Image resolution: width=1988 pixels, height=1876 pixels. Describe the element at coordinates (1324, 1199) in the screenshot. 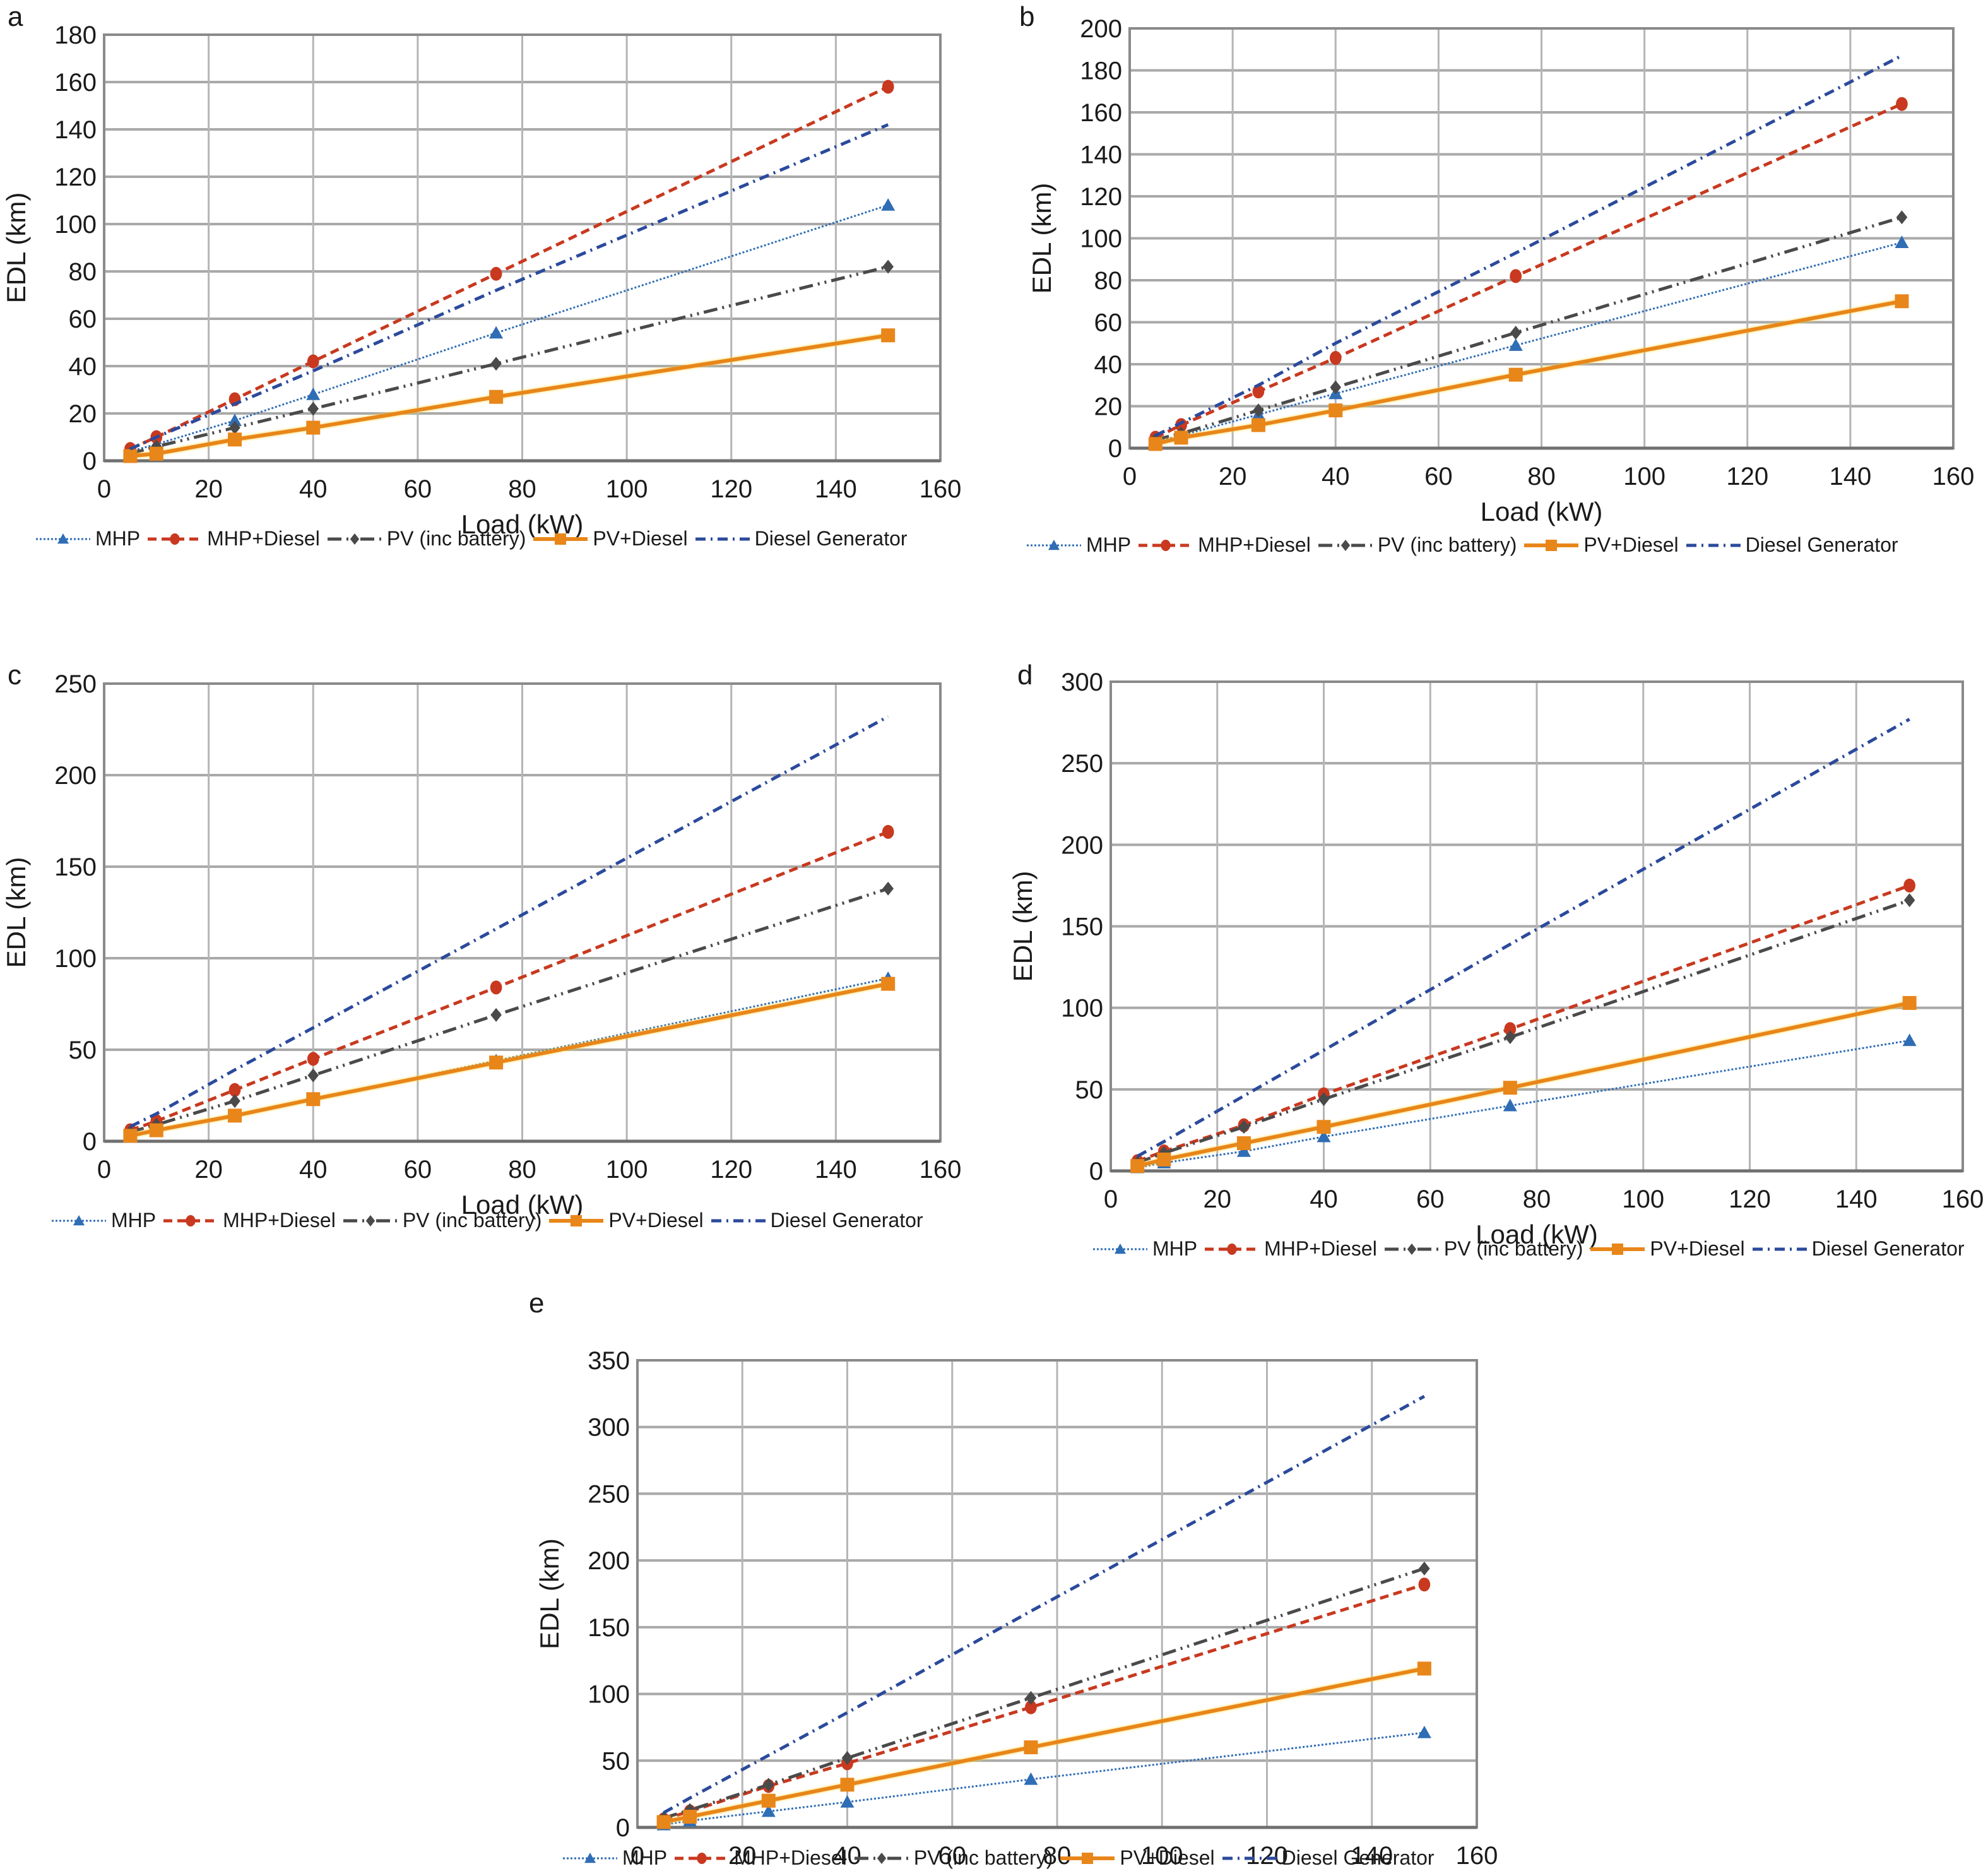

I see `x-tick-label: 40` at that location.